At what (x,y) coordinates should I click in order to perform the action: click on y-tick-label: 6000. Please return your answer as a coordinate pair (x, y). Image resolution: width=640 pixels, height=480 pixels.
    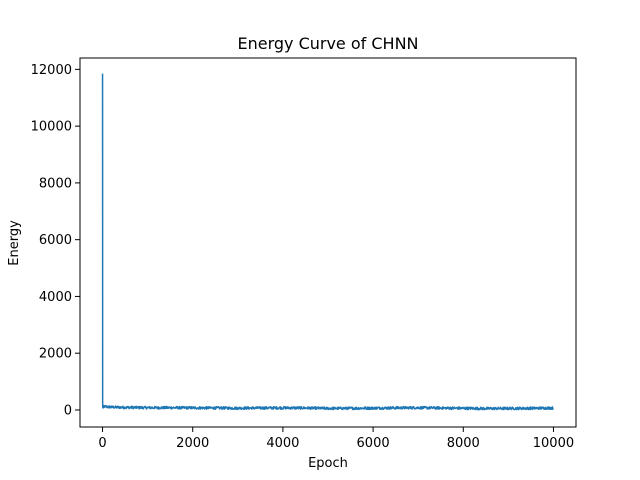
    Looking at the image, I should click on (55, 240).